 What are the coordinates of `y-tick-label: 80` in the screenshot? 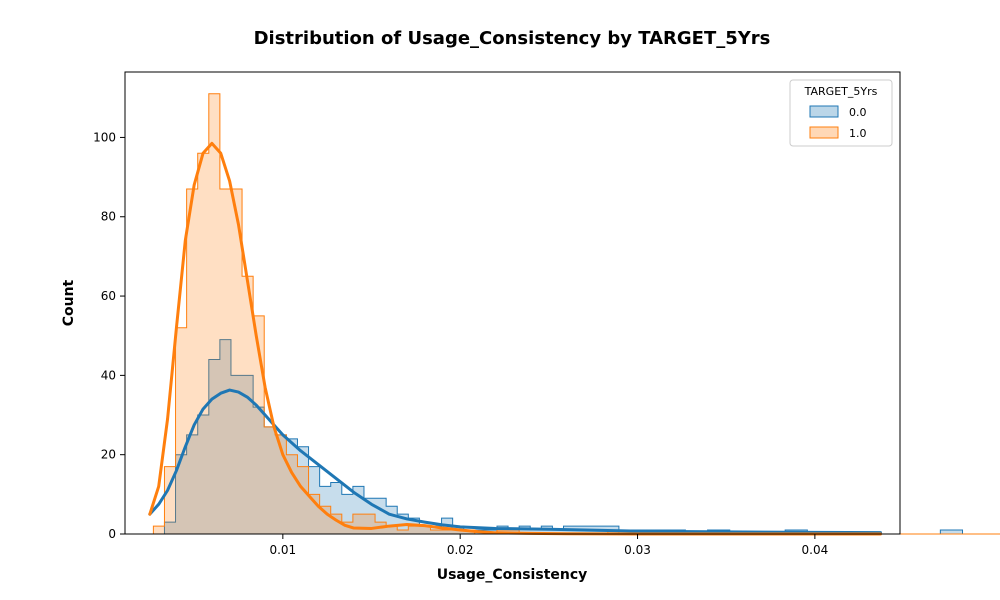 It's located at (108, 217).